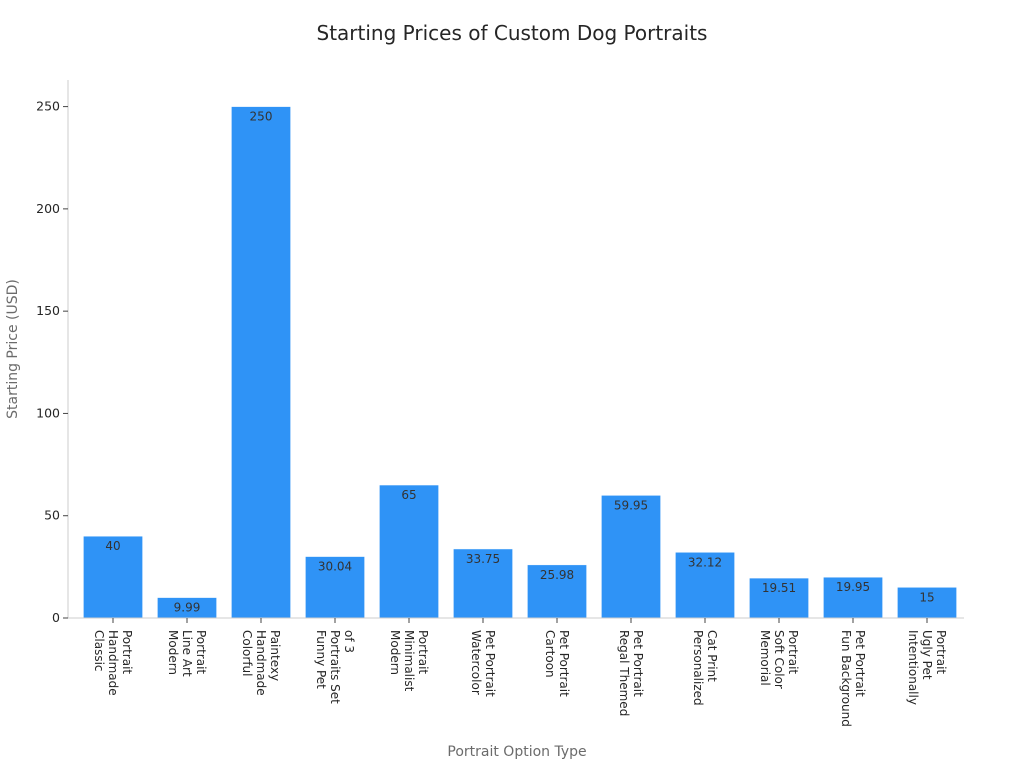 The width and height of the screenshot is (1024, 768). What do you see at coordinates (853, 587) in the screenshot?
I see `bar-data-label: 19.95` at bounding box center [853, 587].